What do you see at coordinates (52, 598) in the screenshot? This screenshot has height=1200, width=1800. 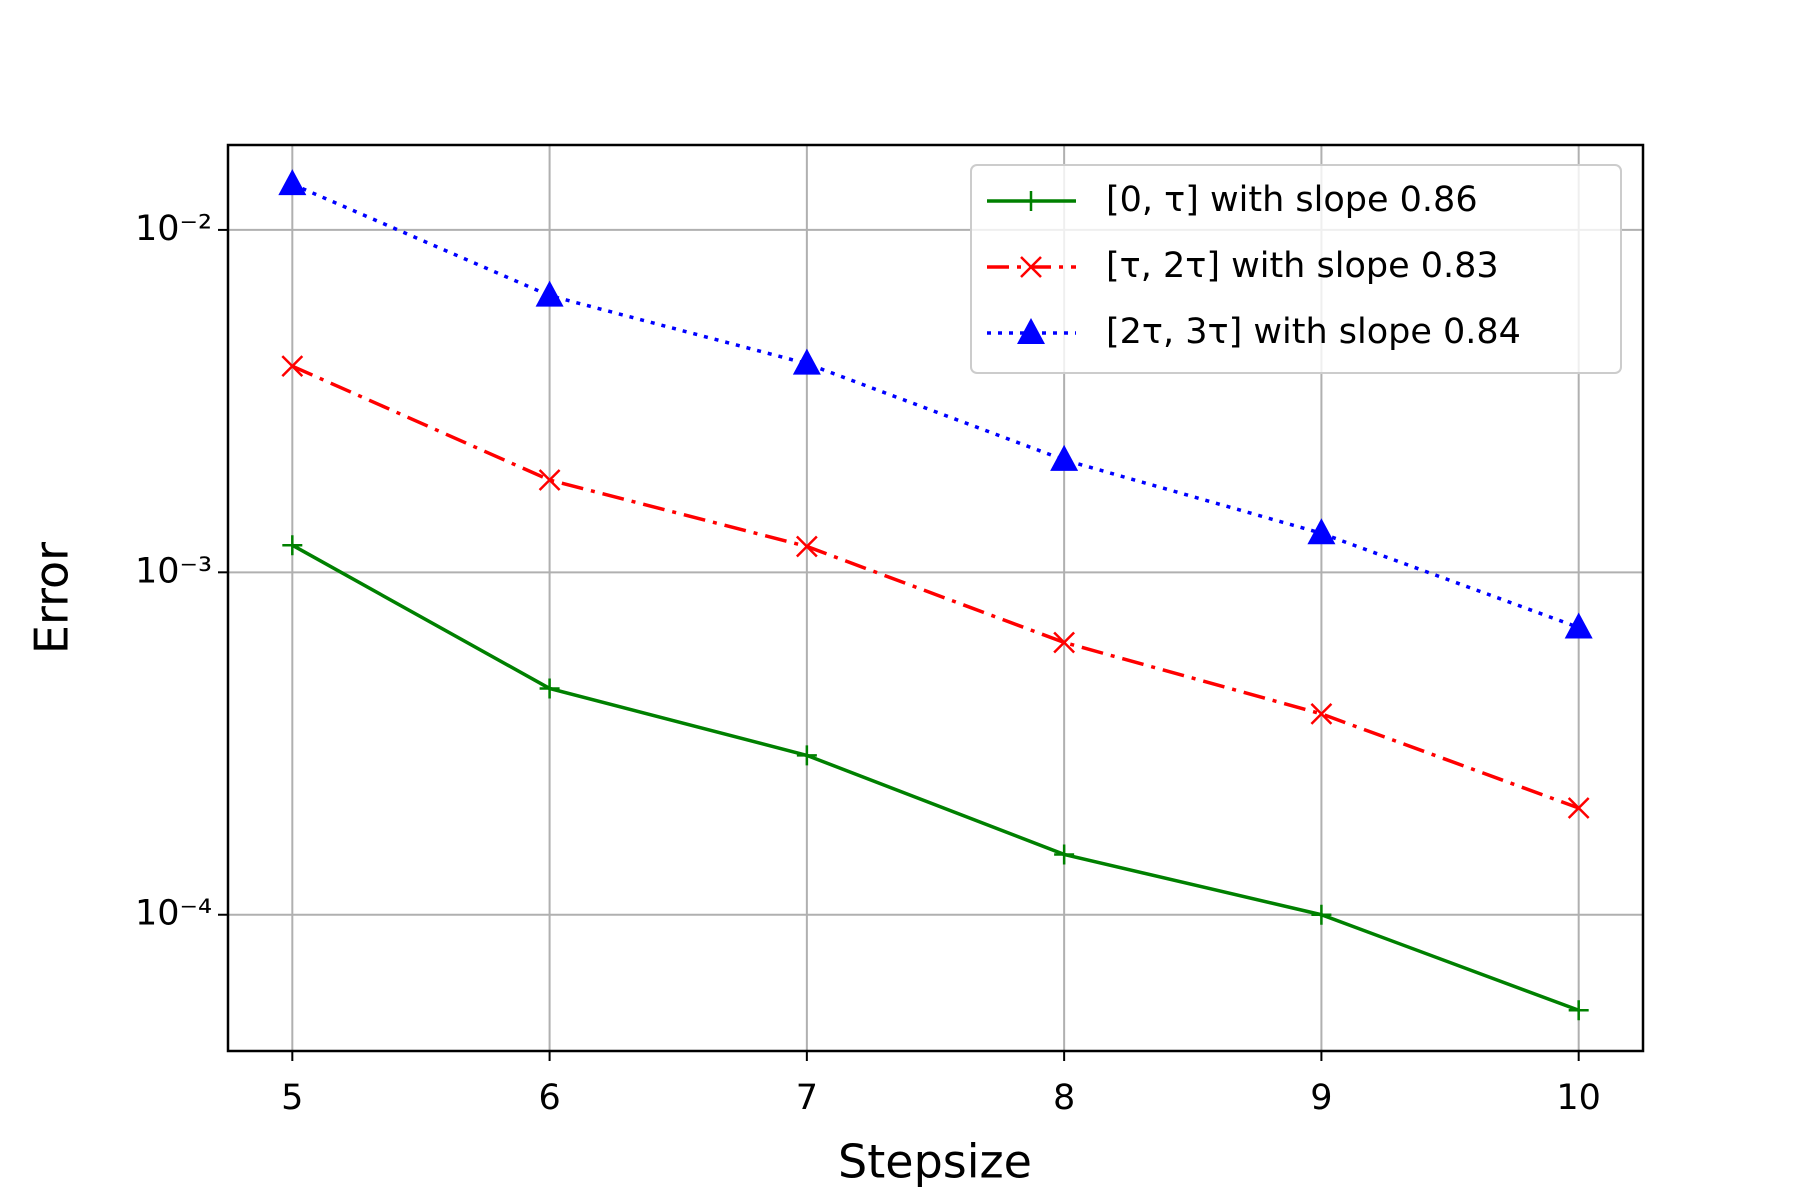 I see `y-axis-label: Error` at bounding box center [52, 598].